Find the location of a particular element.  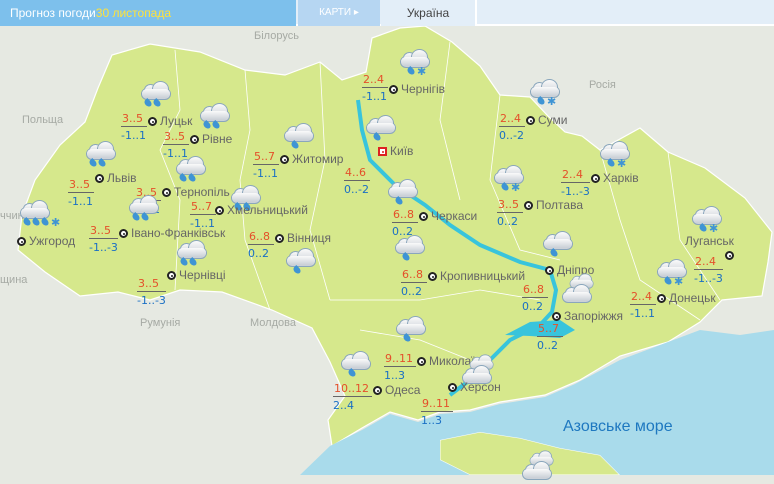

day-temperature: 4..6 is located at coordinates (357, 173).